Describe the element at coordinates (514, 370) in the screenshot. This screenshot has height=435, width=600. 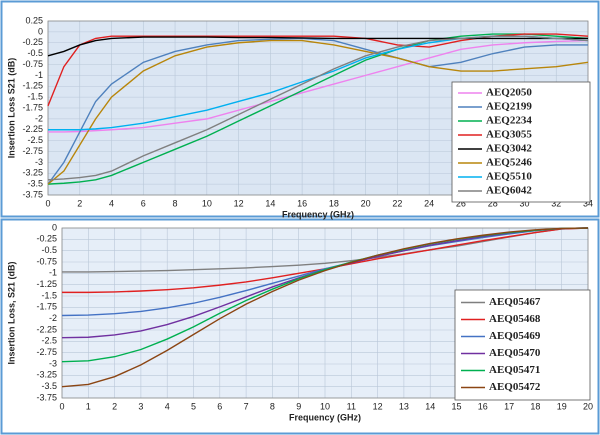
I see `legend-label: AEQ05471` at that location.